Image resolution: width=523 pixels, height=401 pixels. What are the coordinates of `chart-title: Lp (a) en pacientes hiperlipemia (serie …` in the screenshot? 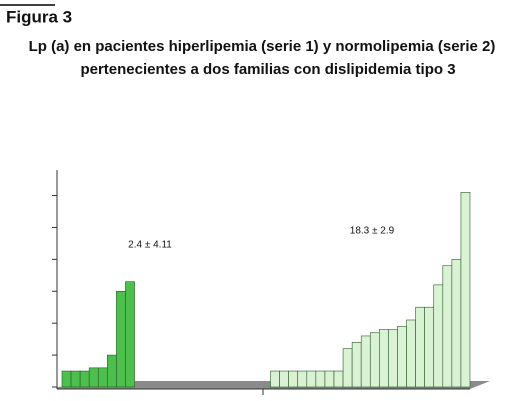 It's located at (262, 46).